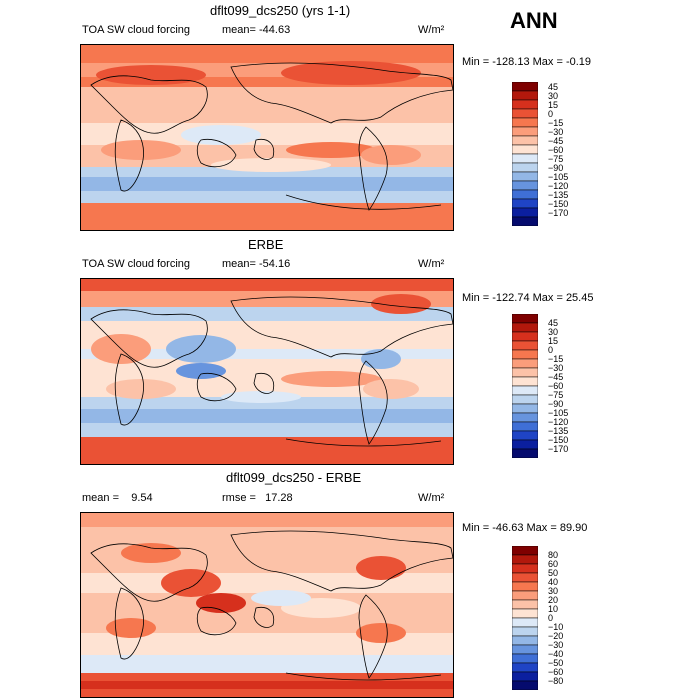 This screenshot has width=700, height=700. Describe the element at coordinates (266, 244) in the screenshot. I see `panel-2-title: ERBE` at that location.